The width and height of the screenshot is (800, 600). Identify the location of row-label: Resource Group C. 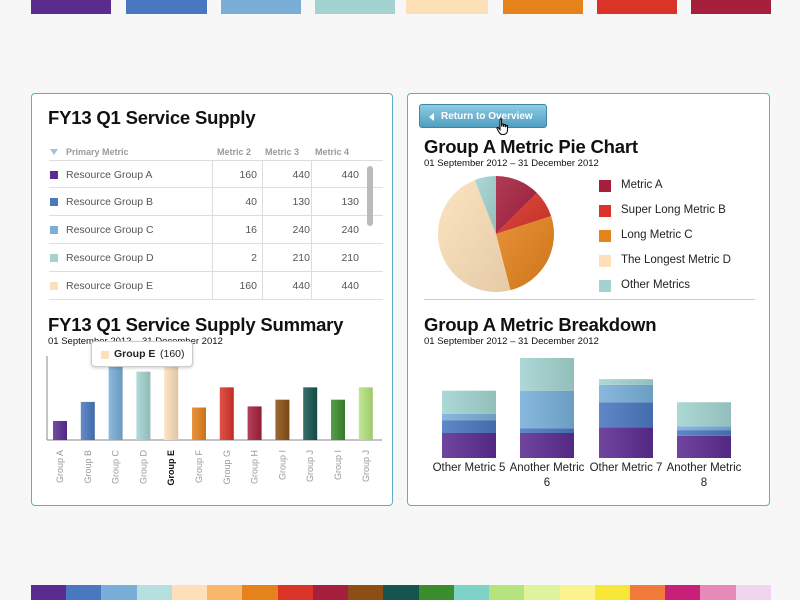
(110, 230).